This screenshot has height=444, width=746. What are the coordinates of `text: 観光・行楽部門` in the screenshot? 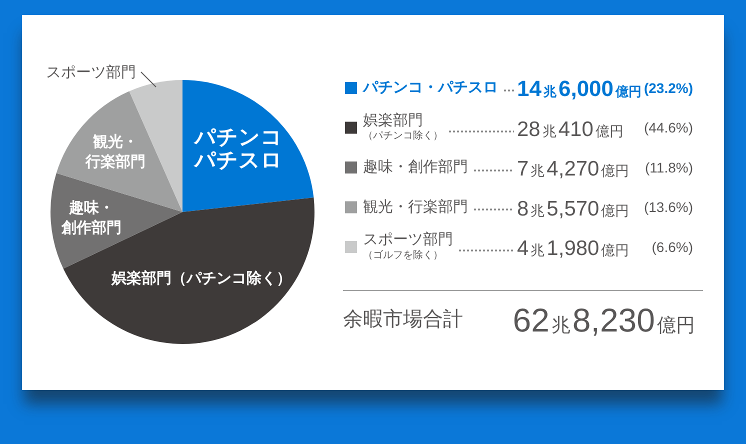 It's located at (115, 151).